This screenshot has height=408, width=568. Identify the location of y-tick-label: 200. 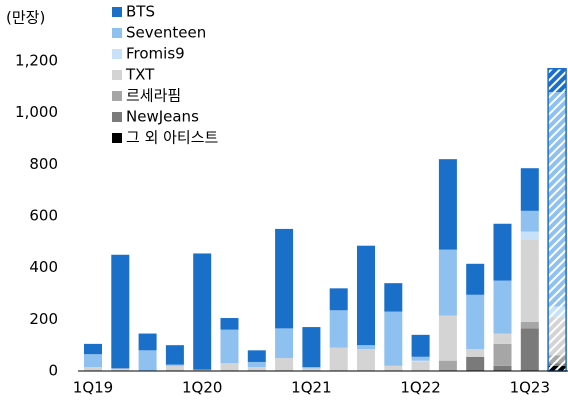
(43, 319).